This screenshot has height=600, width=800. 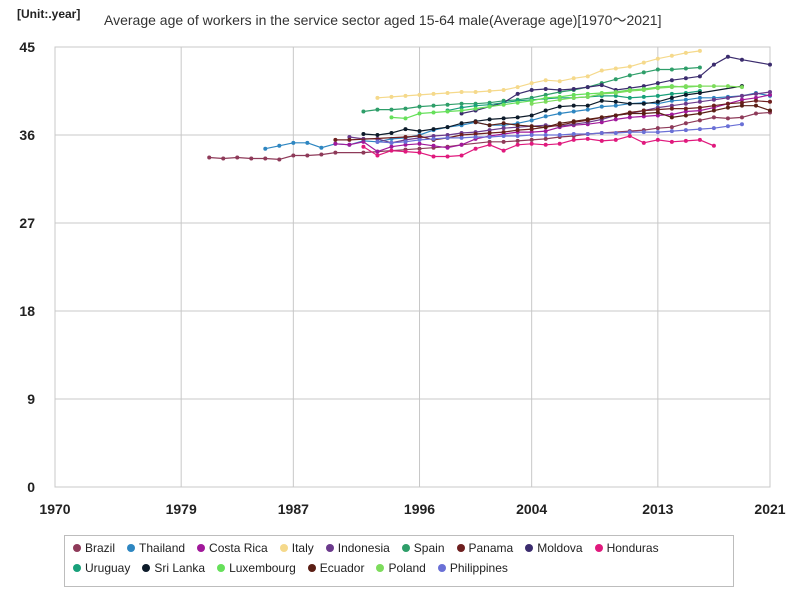 I want to click on legend-item: Honduras, so click(x=626, y=548).